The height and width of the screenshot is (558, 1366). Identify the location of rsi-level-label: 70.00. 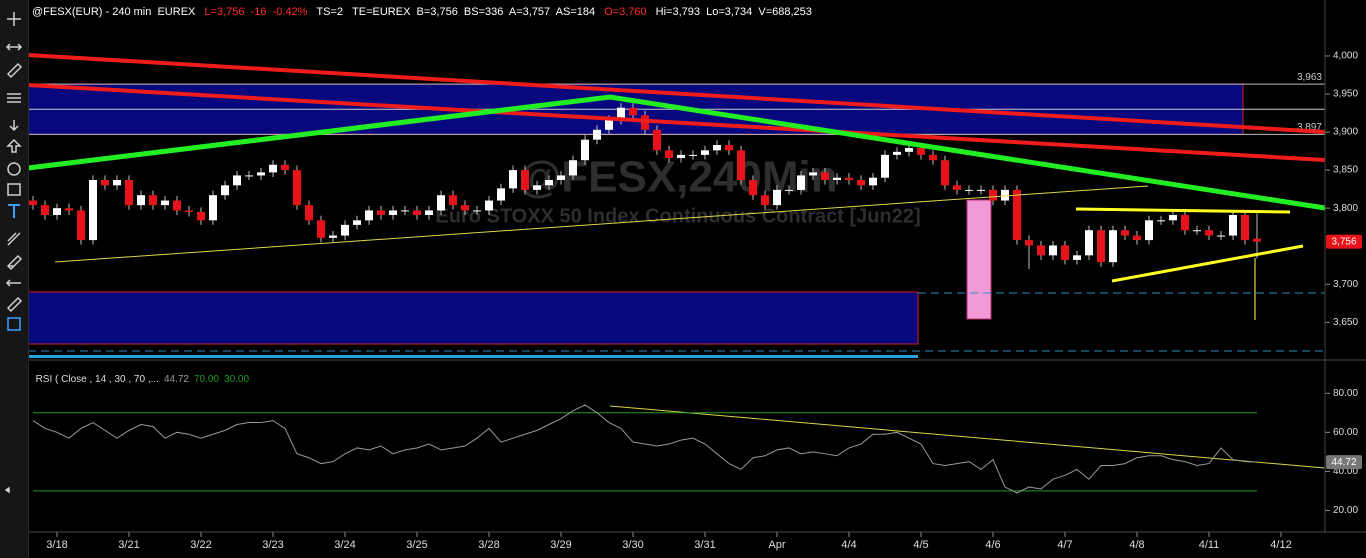
(206, 379).